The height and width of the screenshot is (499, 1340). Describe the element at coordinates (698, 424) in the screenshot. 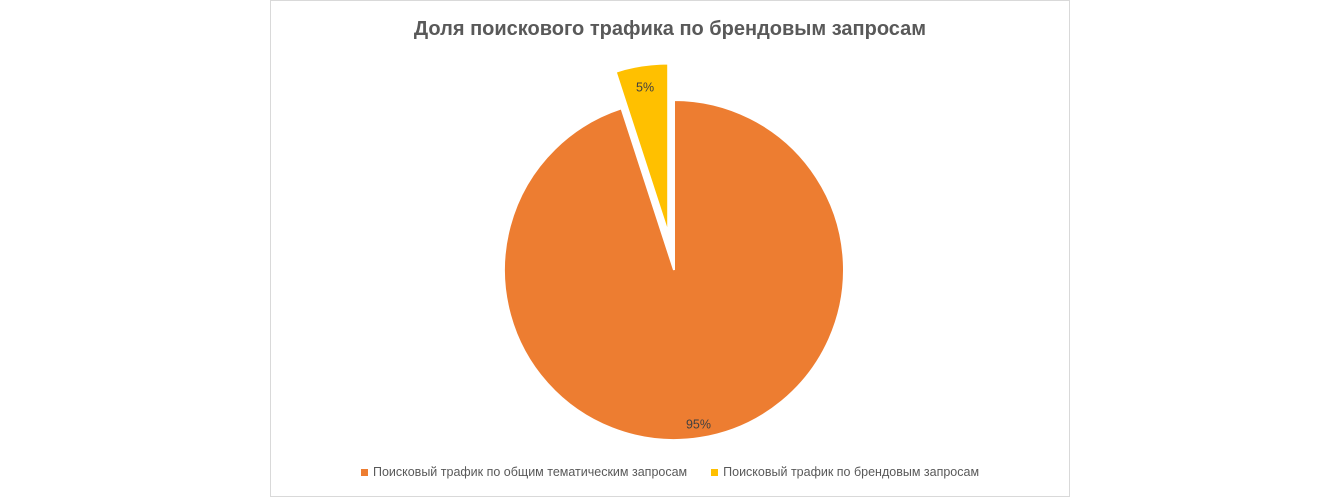

I see `data-label-0: 95%` at that location.